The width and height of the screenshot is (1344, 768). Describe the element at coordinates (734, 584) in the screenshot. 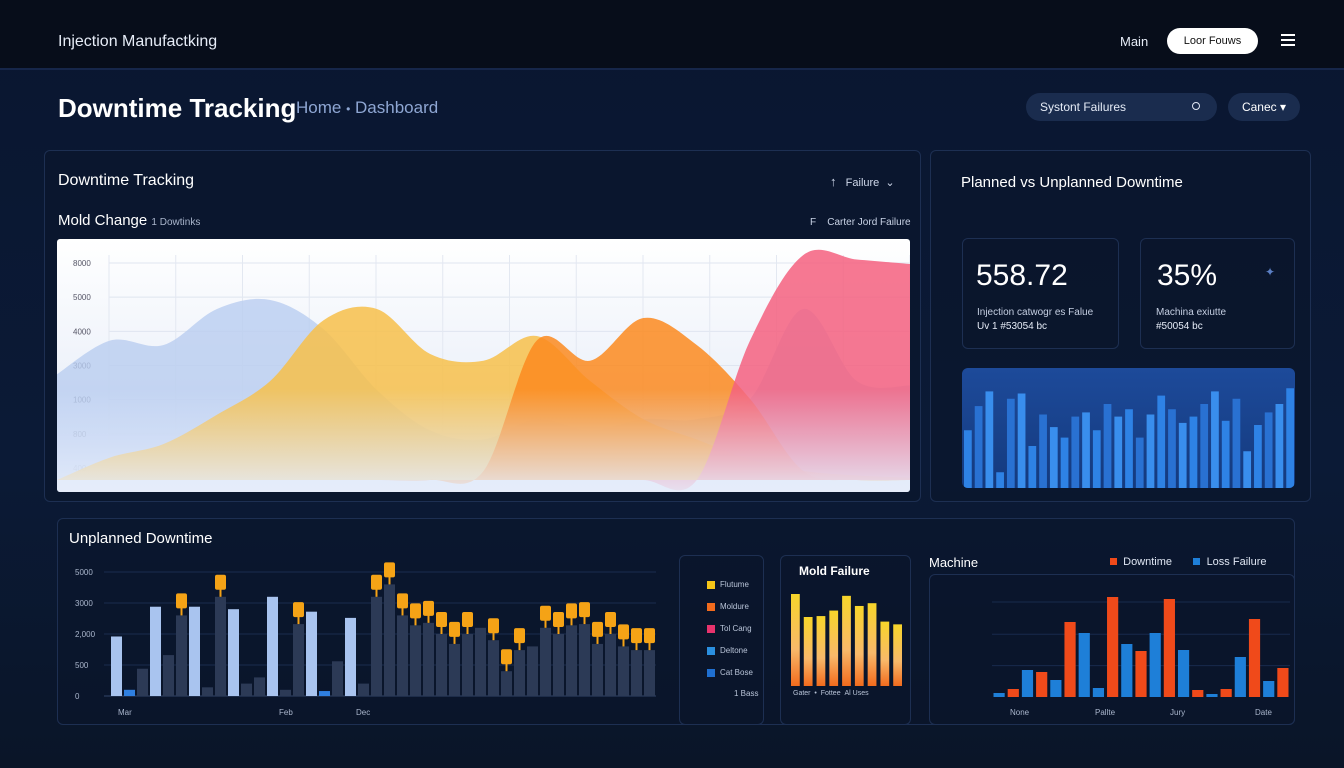

I see `legend-label: Flutume` at that location.